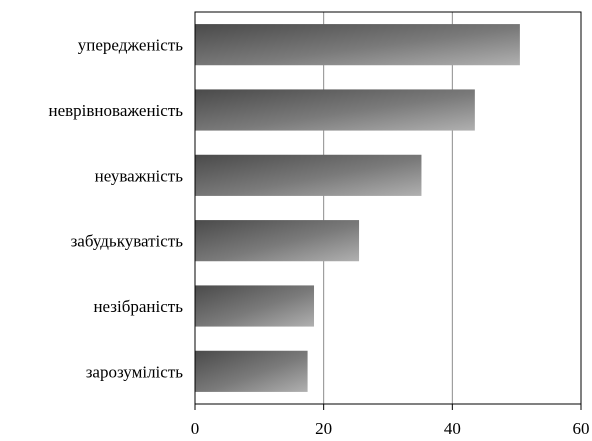 The image size is (592, 441). What do you see at coordinates (452, 428) in the screenshot?
I see `x-tick-label: 40` at bounding box center [452, 428].